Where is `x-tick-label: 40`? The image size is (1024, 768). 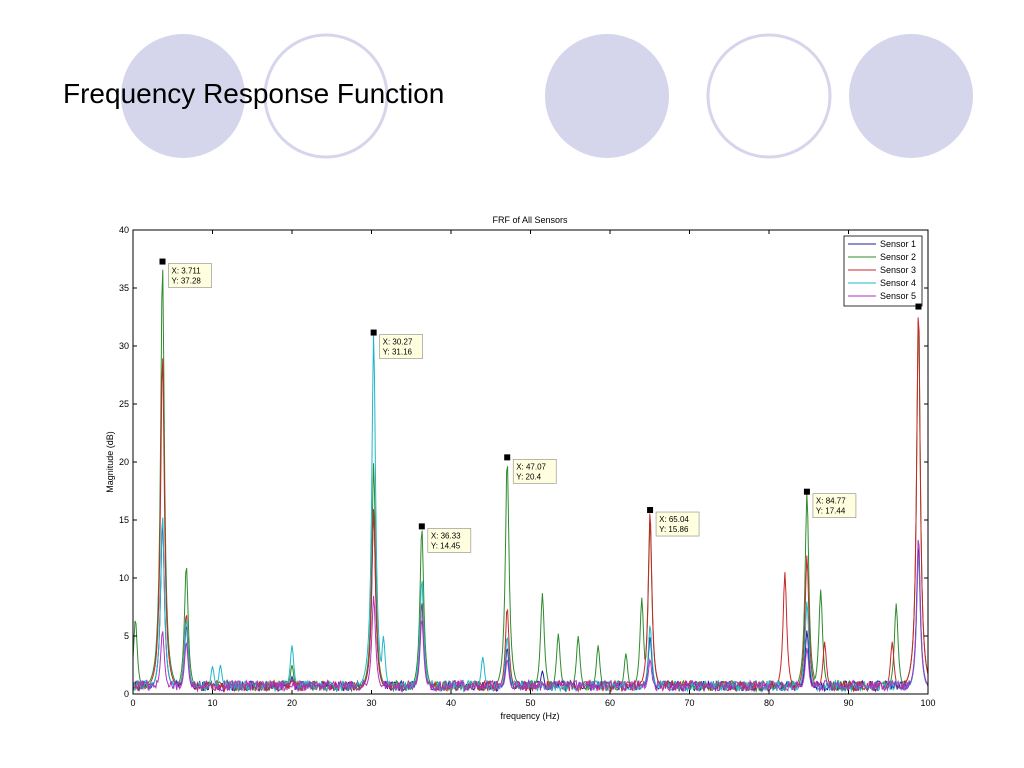 x-tick-label: 40 is located at coordinates (451, 703).